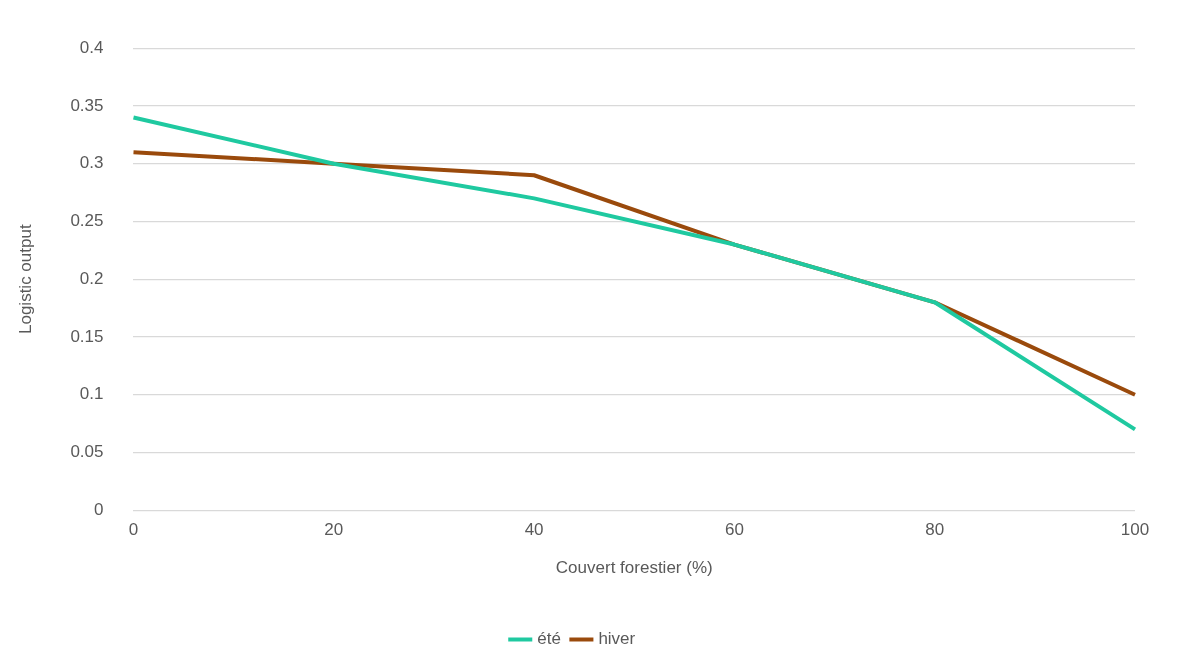 This screenshot has width=1203, height=670. I want to click on x-tick-label: 100, so click(1135, 530).